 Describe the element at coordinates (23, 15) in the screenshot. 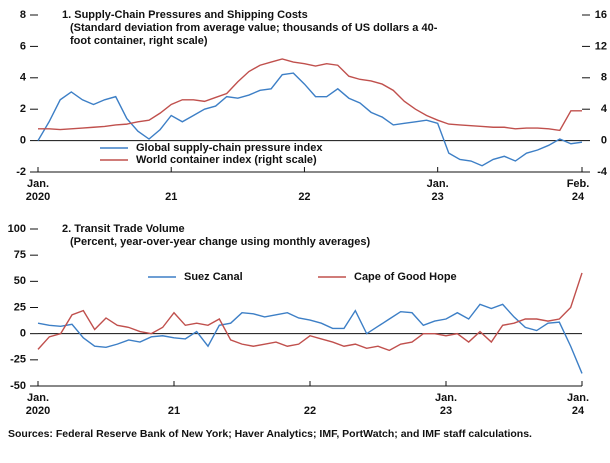

I see `y-tick-label: 8` at that location.